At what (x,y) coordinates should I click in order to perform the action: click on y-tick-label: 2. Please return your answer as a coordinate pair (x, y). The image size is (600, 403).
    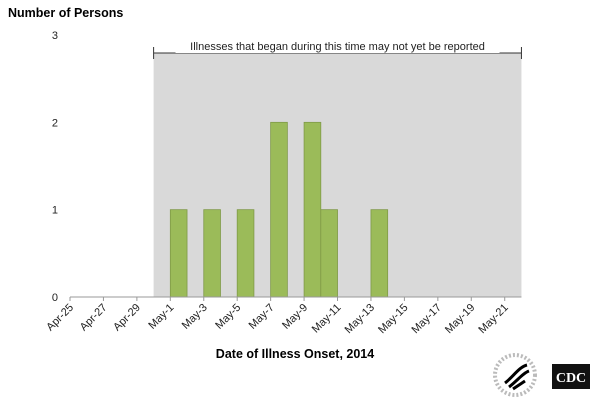
    Looking at the image, I should click on (55, 123).